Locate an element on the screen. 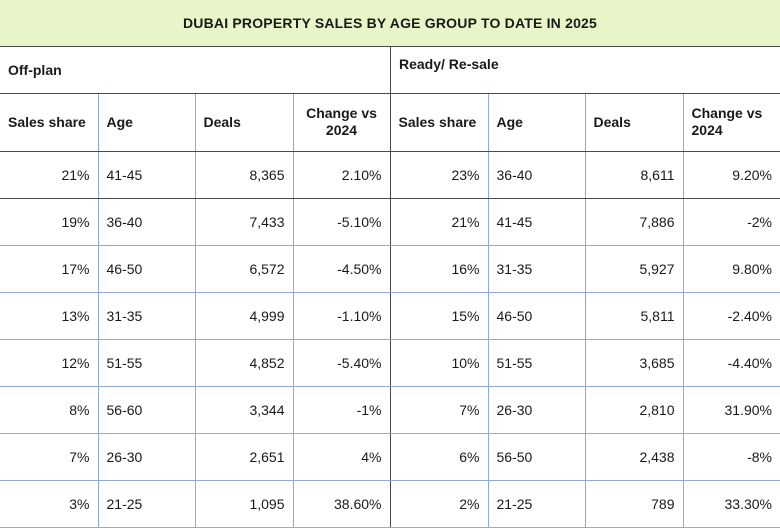 This screenshot has width=780, height=528. offplan-age-cell: 46-50 is located at coordinates (147, 269).